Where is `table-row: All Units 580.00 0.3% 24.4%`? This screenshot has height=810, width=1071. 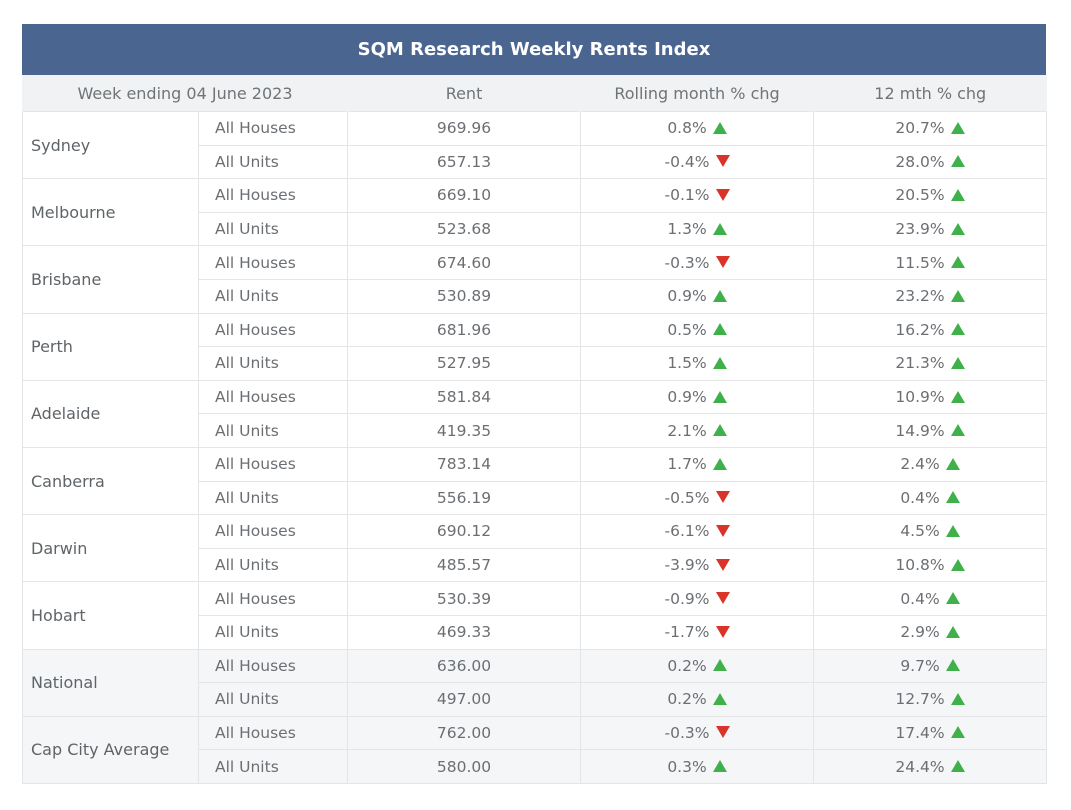 table-row: All Units 580.00 0.3% 24.4% is located at coordinates (535, 766).